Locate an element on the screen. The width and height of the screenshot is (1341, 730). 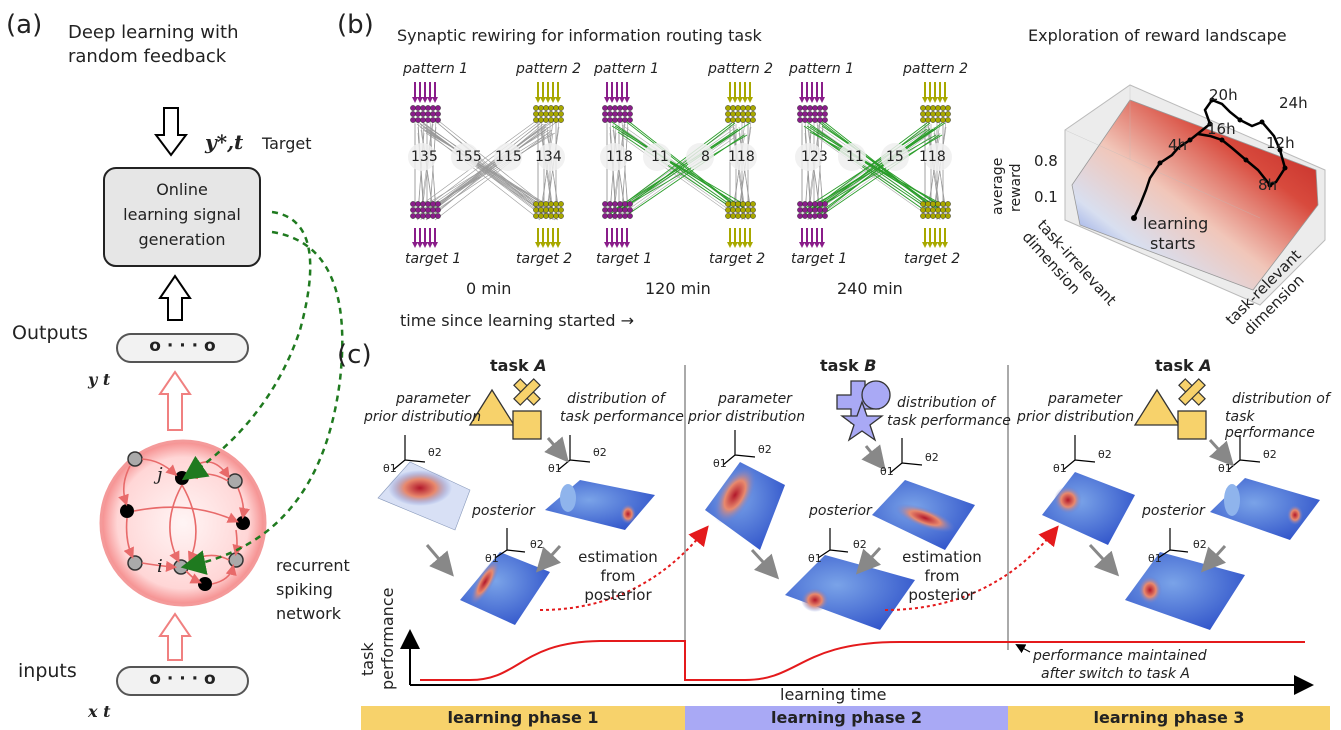
p1-est-2: from is located at coordinates (618, 576).